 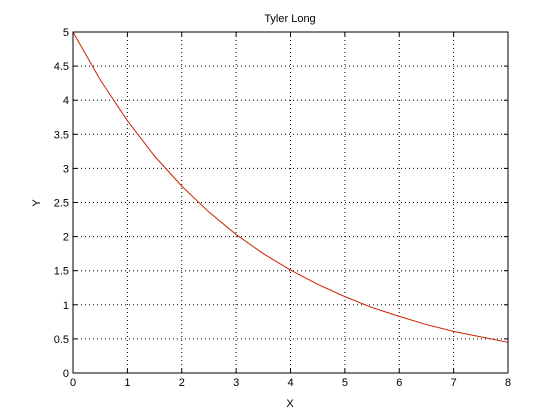 What do you see at coordinates (61, 67) in the screenshot?
I see `y-tick-label: 4.5` at bounding box center [61, 67].